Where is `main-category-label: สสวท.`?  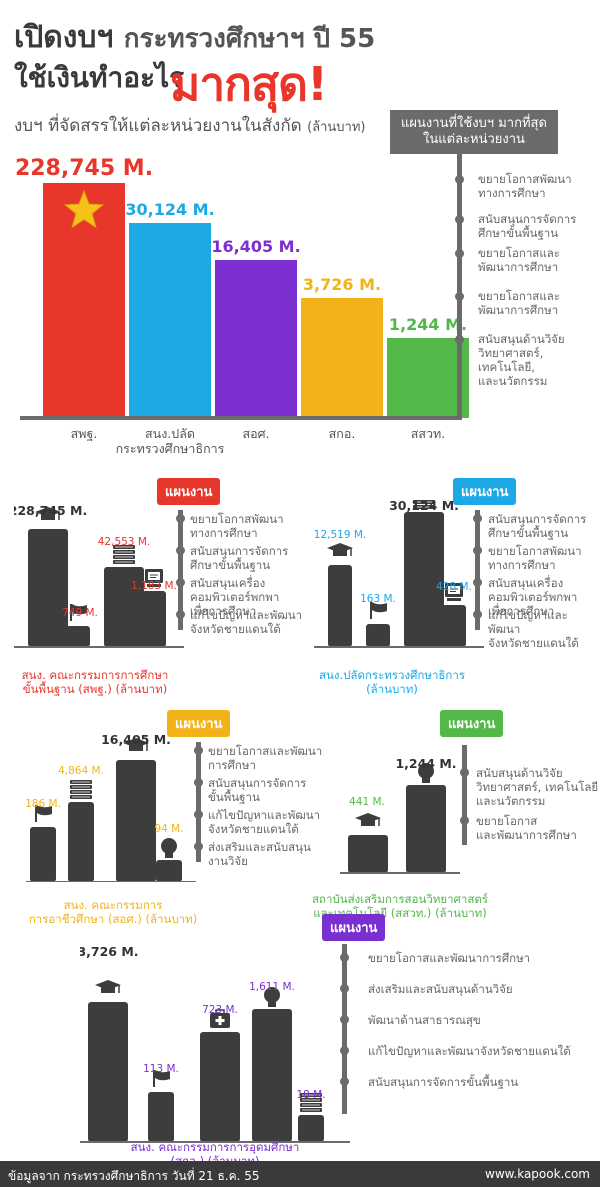
main-category-label: สสวท. is located at coordinates (428, 433).